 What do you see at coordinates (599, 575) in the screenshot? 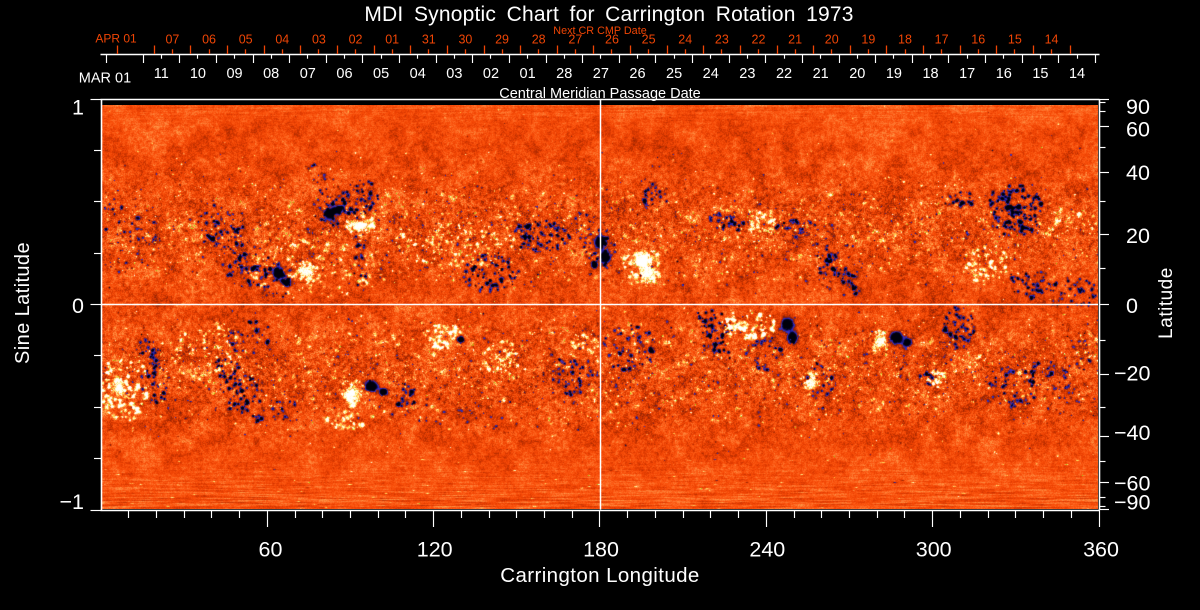
I see `svg-text: Carrington Longitude` at bounding box center [599, 575].